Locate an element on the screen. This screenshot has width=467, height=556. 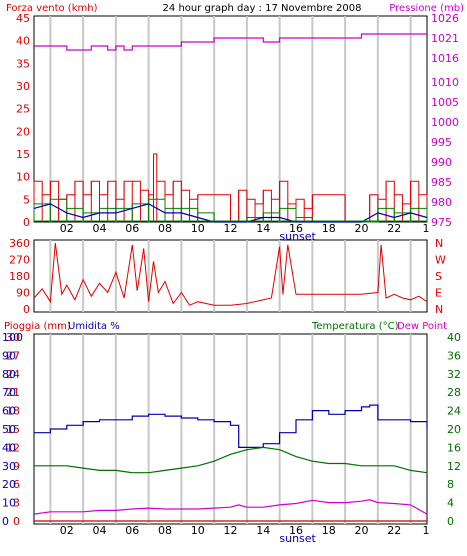
humidity-tick-label: 70 is located at coordinates (9, 392).